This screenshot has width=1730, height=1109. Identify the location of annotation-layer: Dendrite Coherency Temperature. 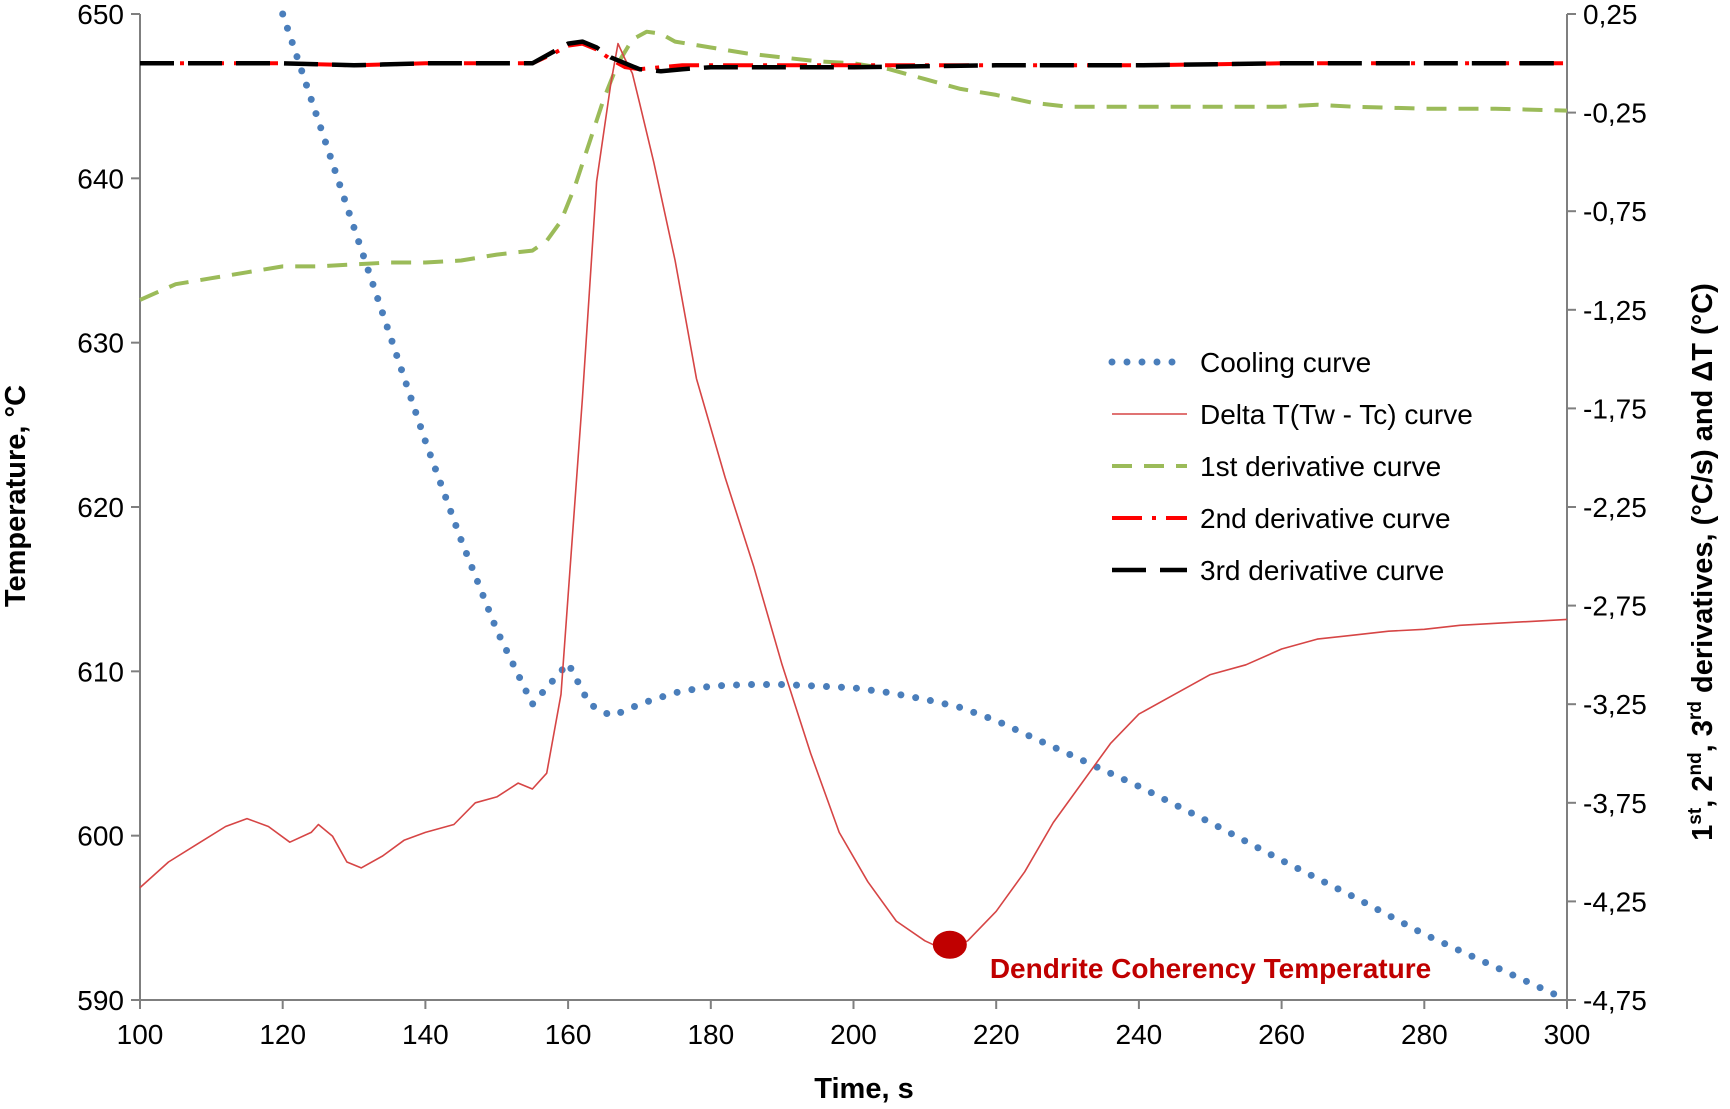
(1181, 957).